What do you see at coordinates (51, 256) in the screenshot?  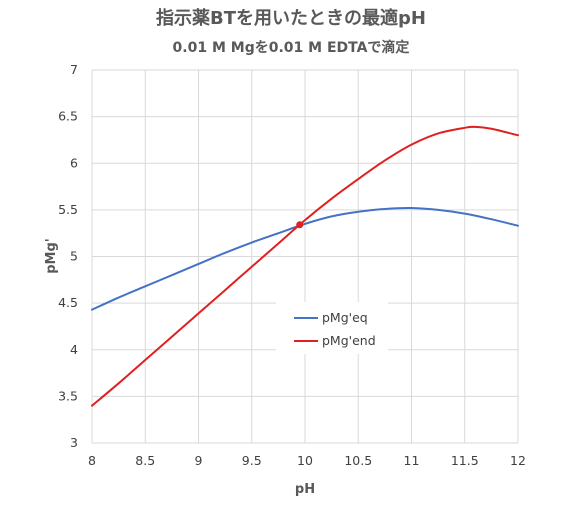 I see `y-axis-title: pMg'` at bounding box center [51, 256].